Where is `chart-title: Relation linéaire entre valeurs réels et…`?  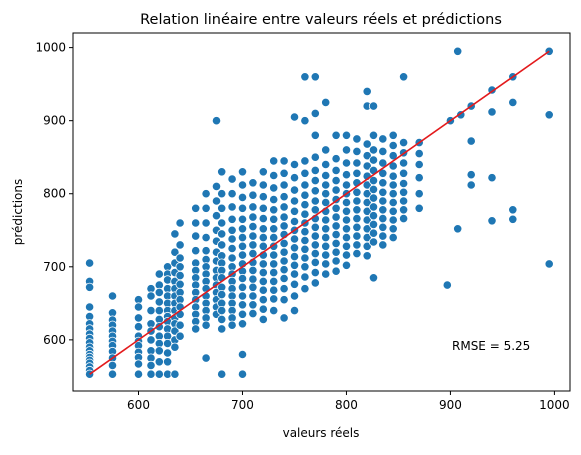
chart-title: Relation linéaire entre valeurs réels et… is located at coordinates (321, 20).